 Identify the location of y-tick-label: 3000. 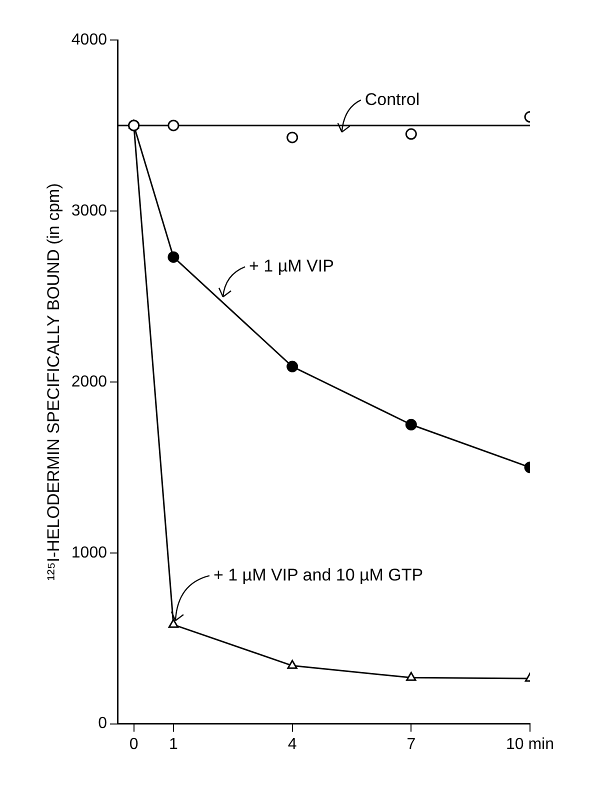
(89, 211).